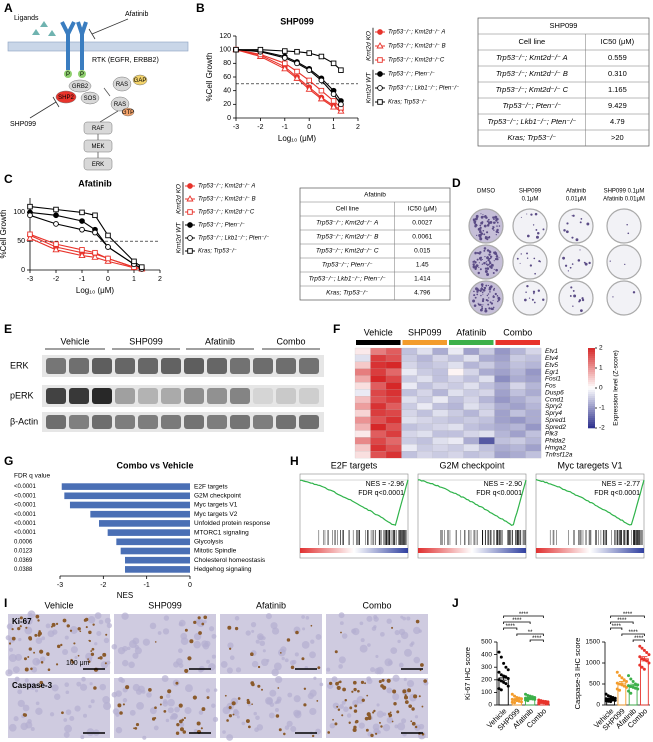  What do you see at coordinates (148, 532) in the screenshot?
I see `bar` at bounding box center [148, 532].